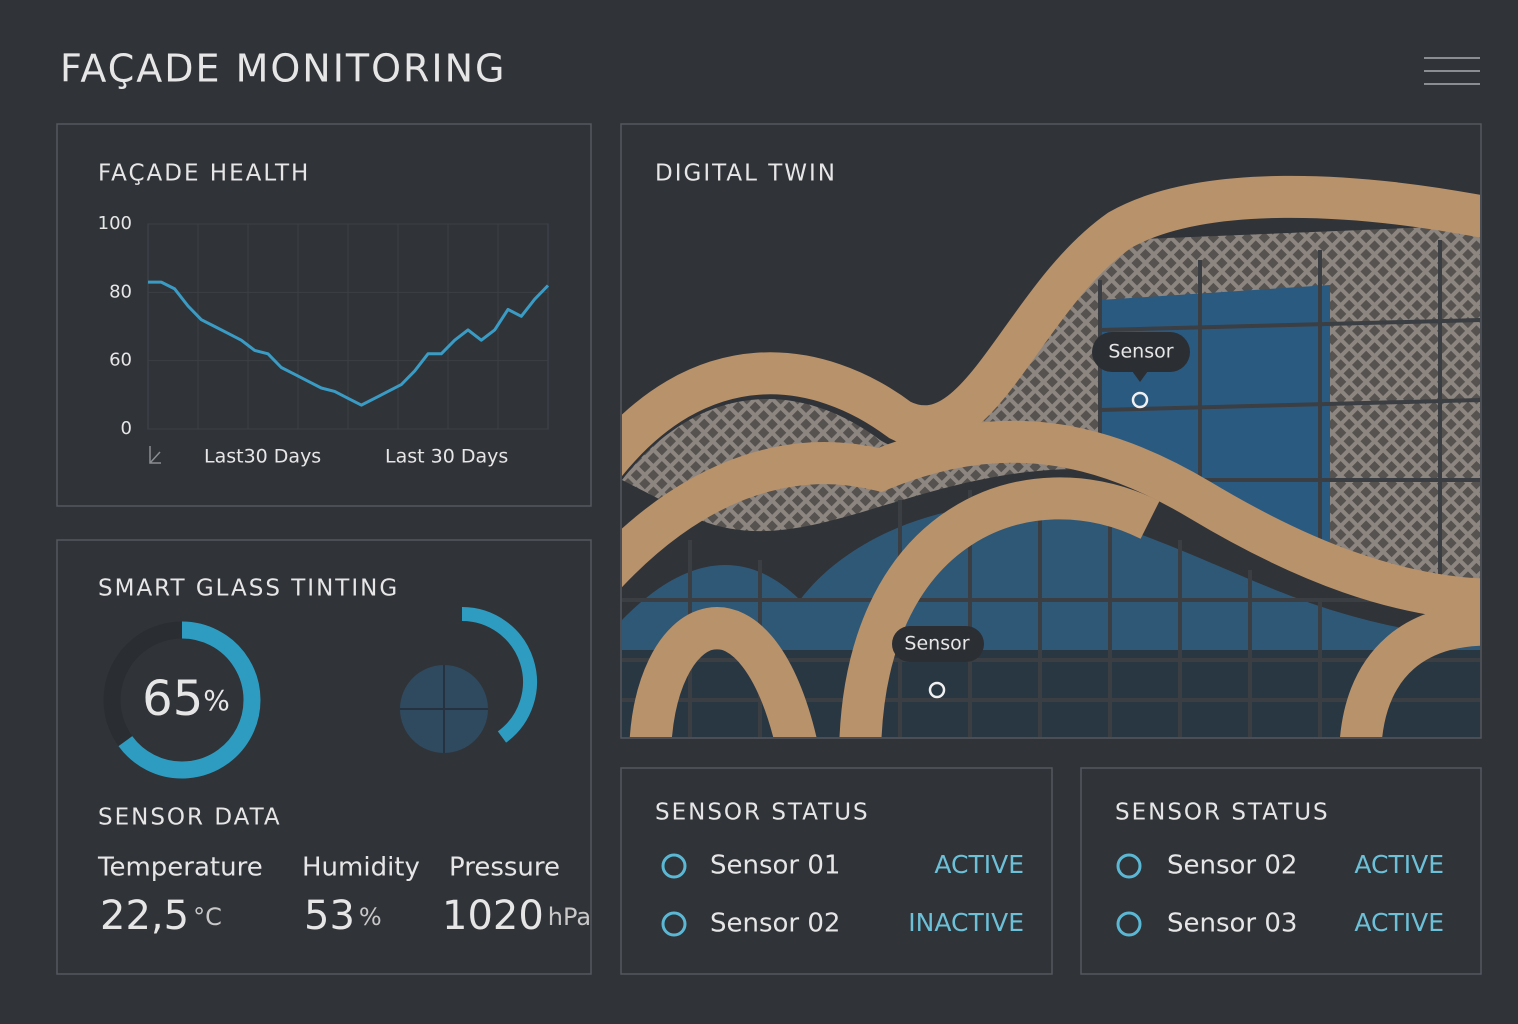 The height and width of the screenshot is (1024, 1518). I want to click on health-chart: 100 80 60 0, so click(324, 326).